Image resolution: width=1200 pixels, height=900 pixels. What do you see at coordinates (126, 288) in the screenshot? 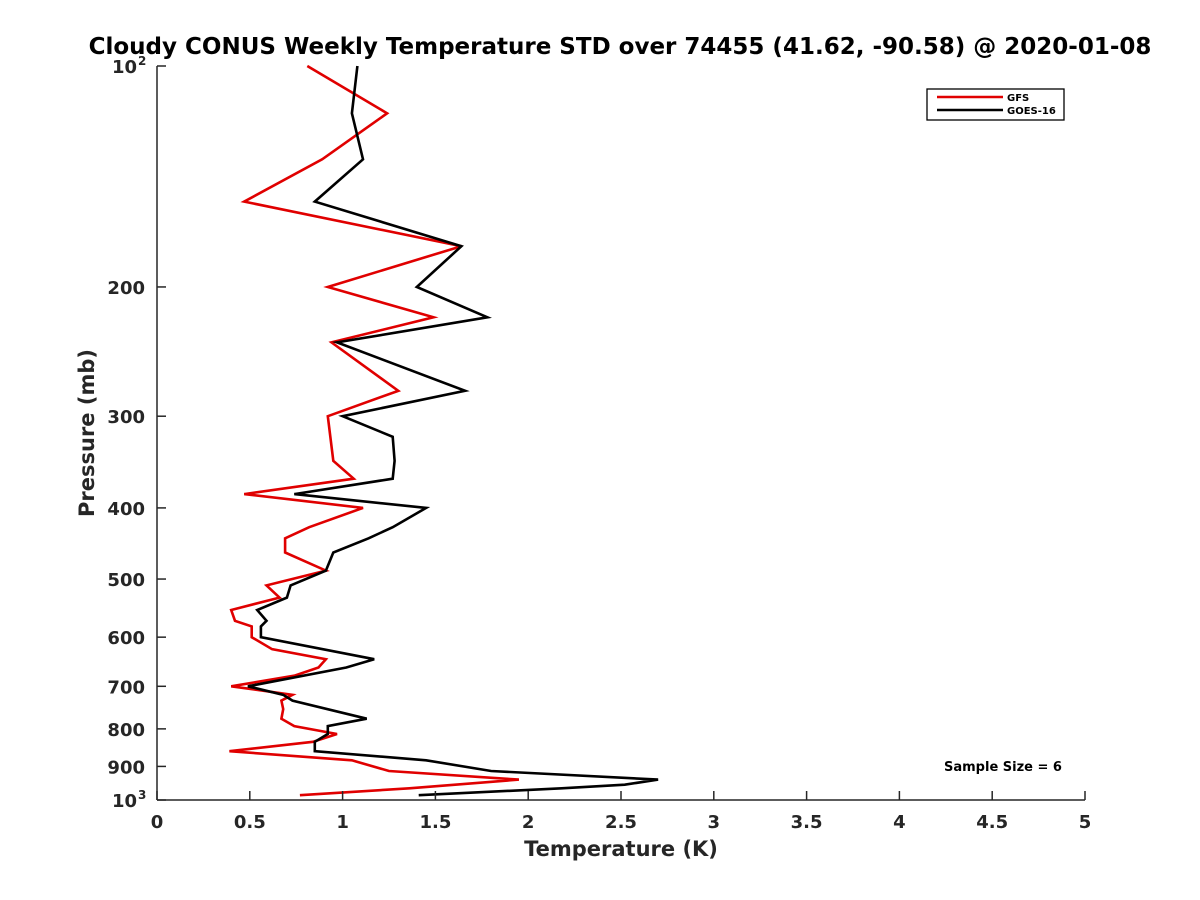
I see `y-tick-label: 200` at bounding box center [126, 288].